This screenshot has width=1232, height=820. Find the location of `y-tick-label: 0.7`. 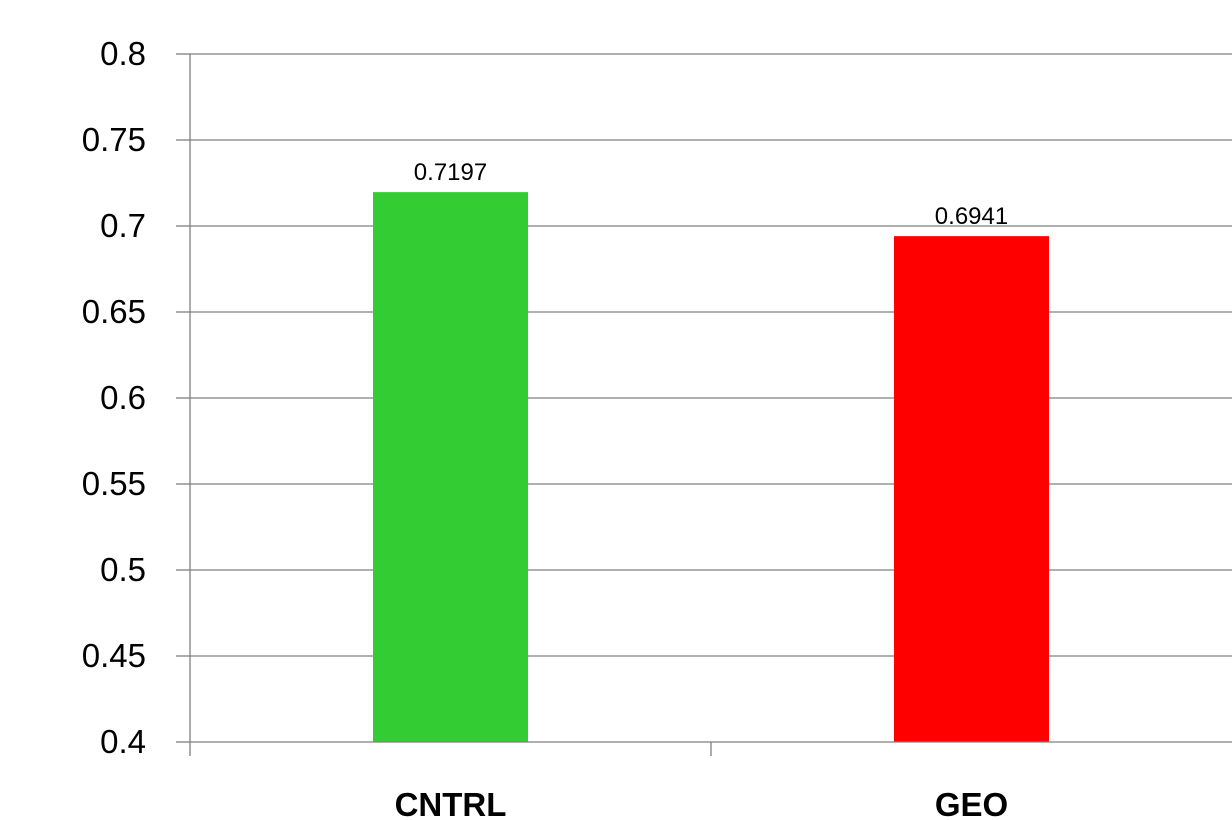

y-tick-label: 0.7 is located at coordinates (123, 225).